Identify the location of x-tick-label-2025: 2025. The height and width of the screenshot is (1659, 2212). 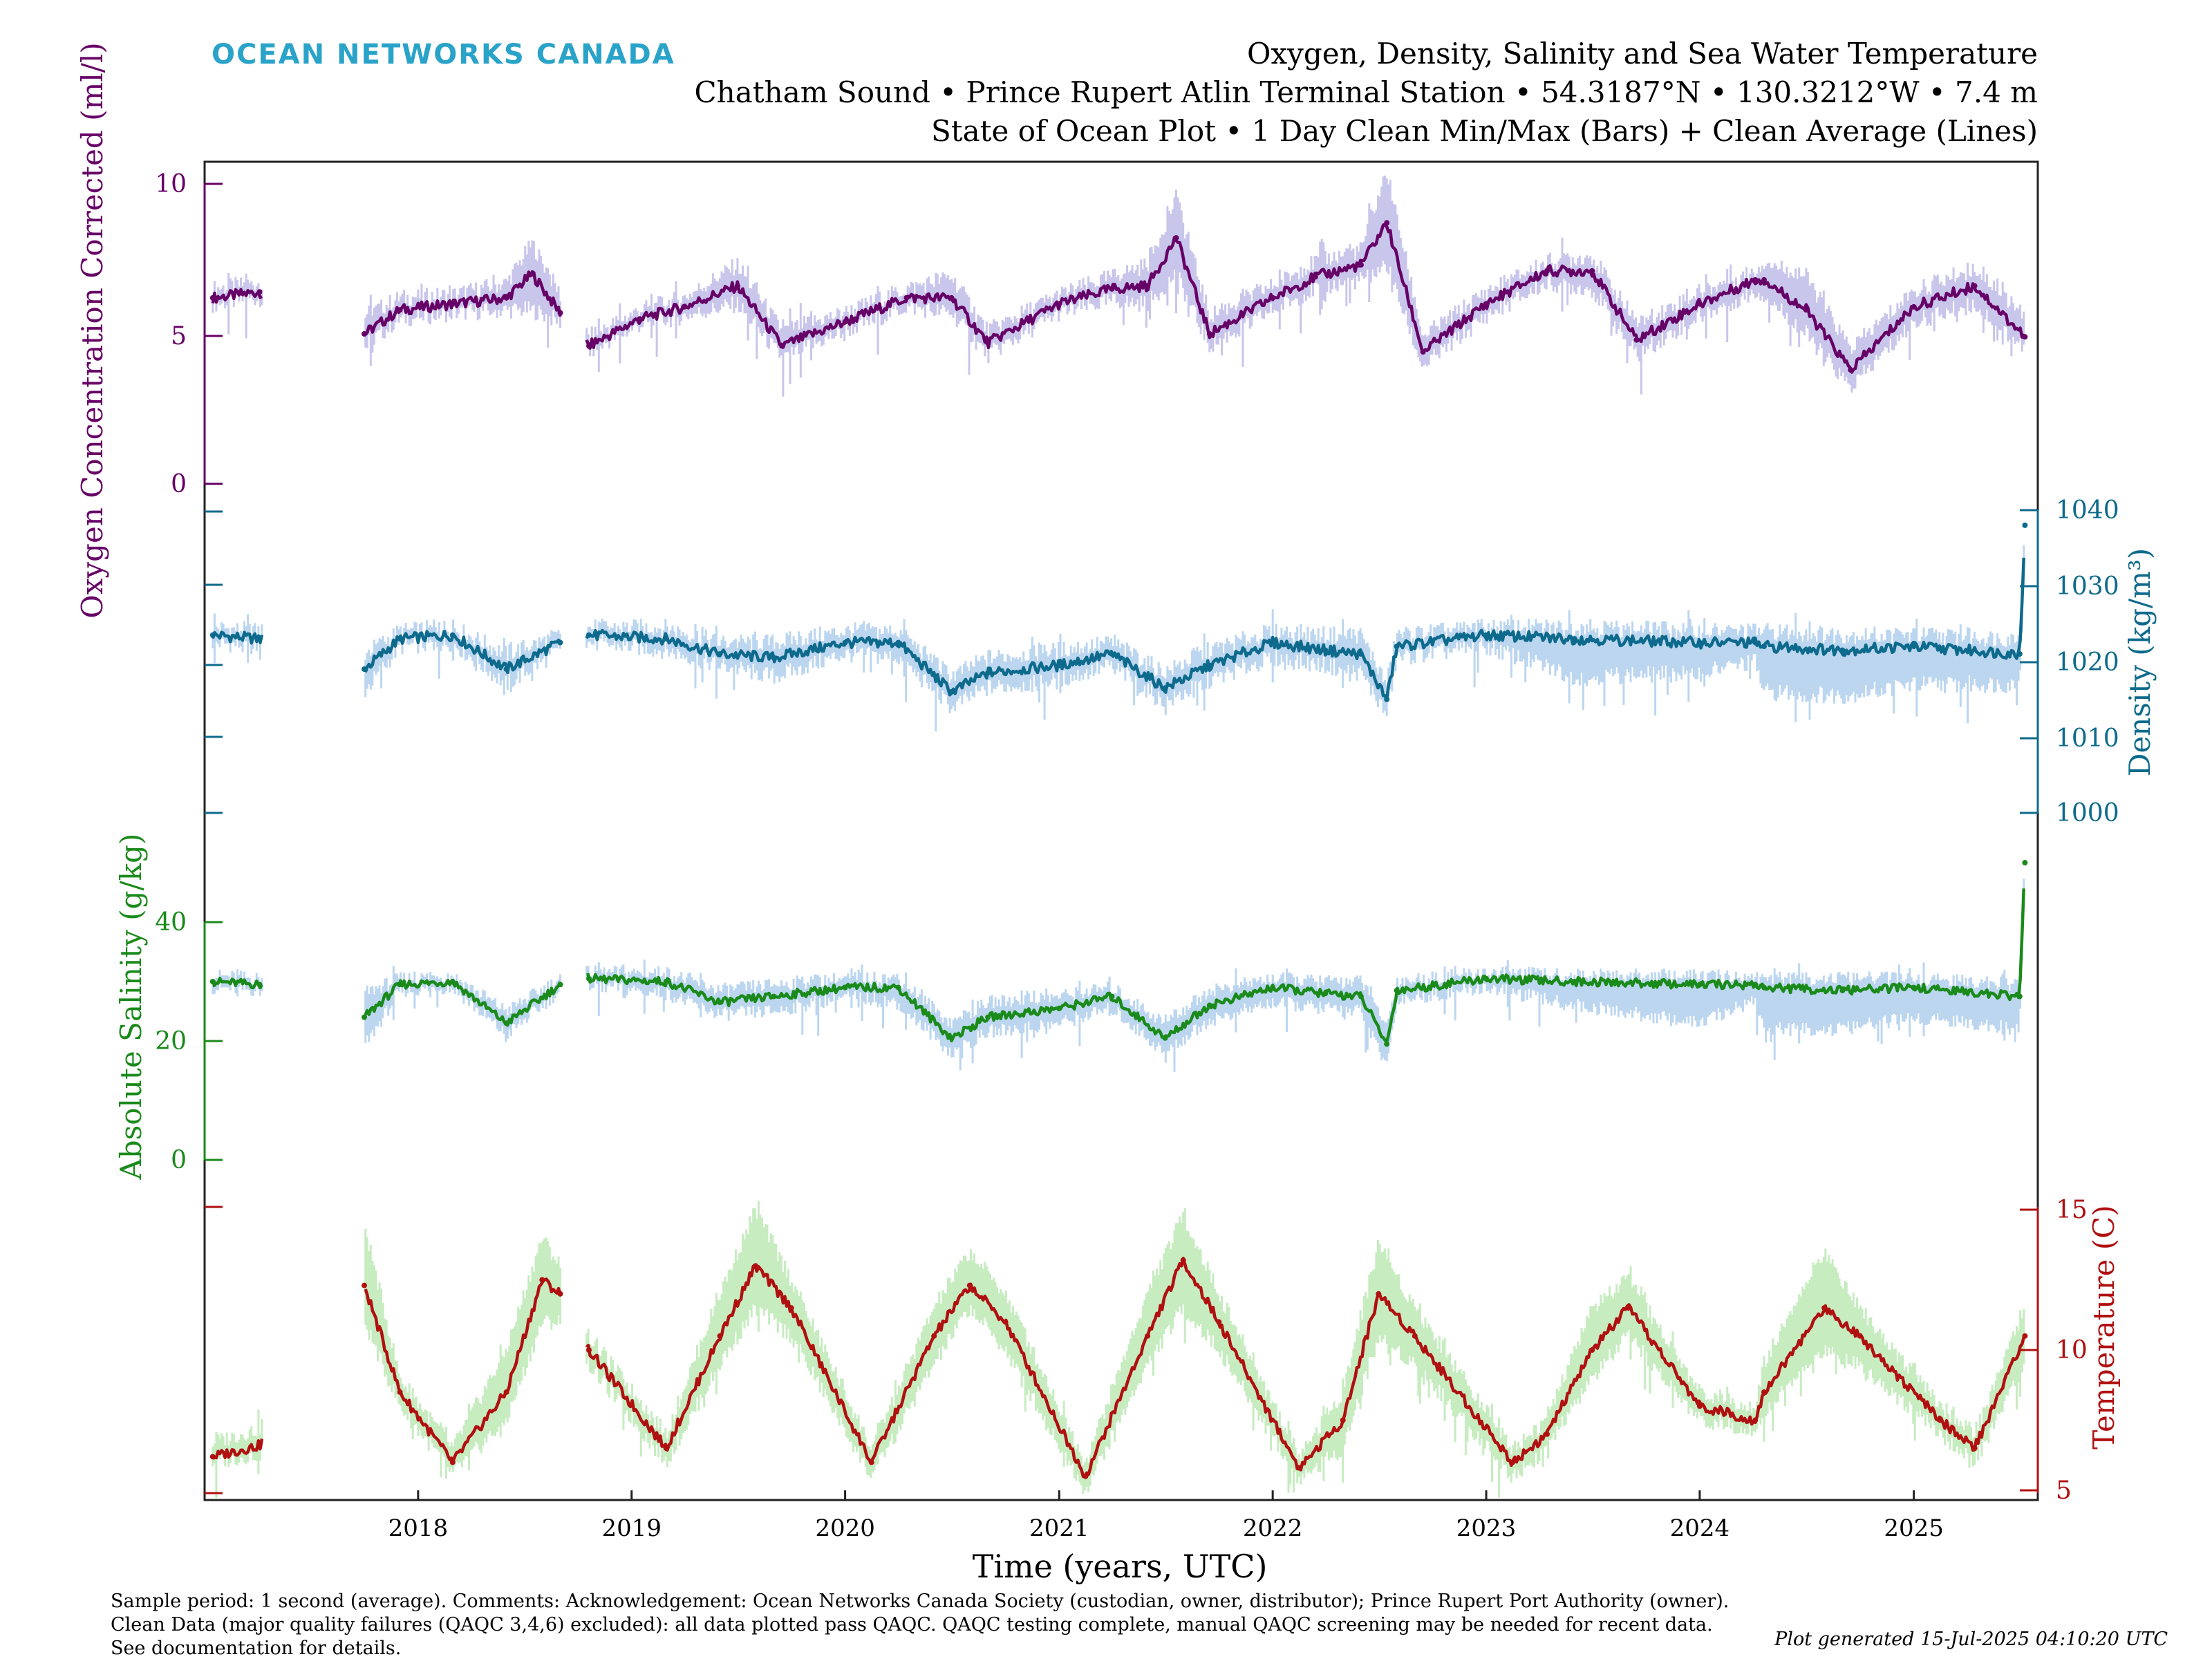
(1914, 1529).